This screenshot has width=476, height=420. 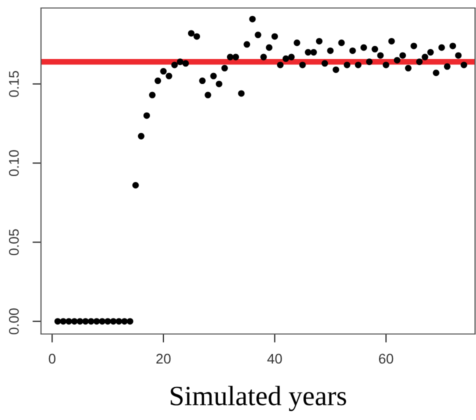 What do you see at coordinates (258, 399) in the screenshot?
I see `x-axis-title: Simulated years` at bounding box center [258, 399].